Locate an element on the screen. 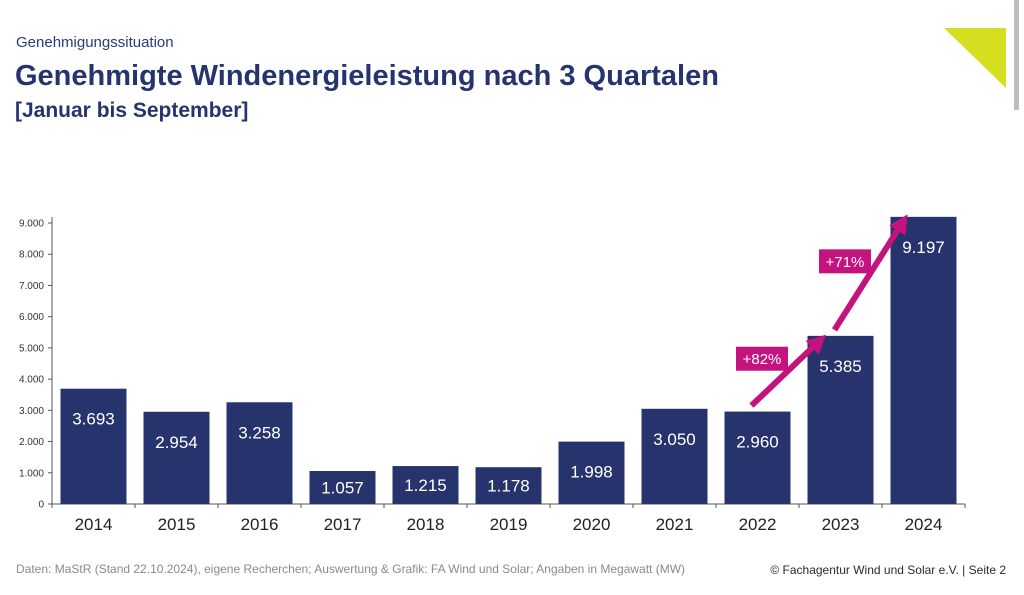 The image size is (1024, 595). data-label: 1.178 is located at coordinates (508, 486).